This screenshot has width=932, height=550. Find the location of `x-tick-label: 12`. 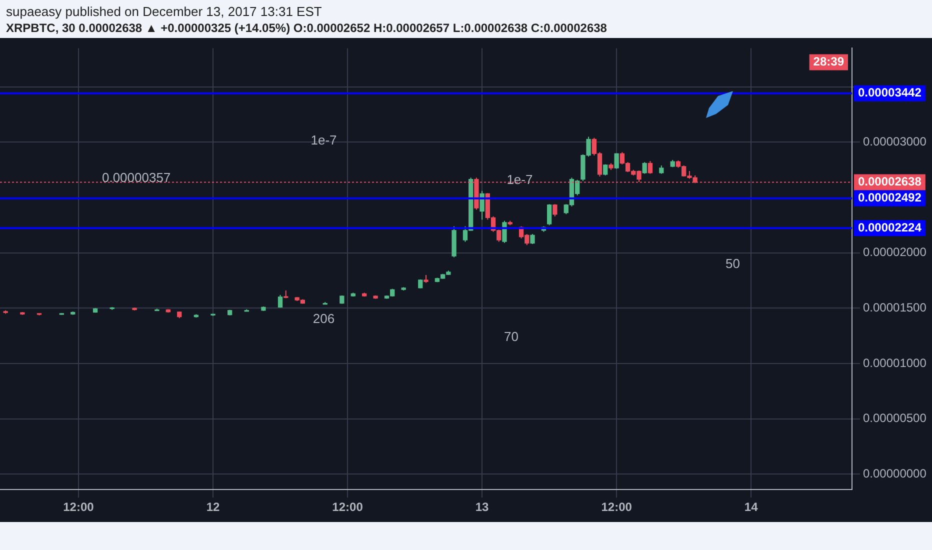

x-tick-label: 12 is located at coordinates (213, 507).